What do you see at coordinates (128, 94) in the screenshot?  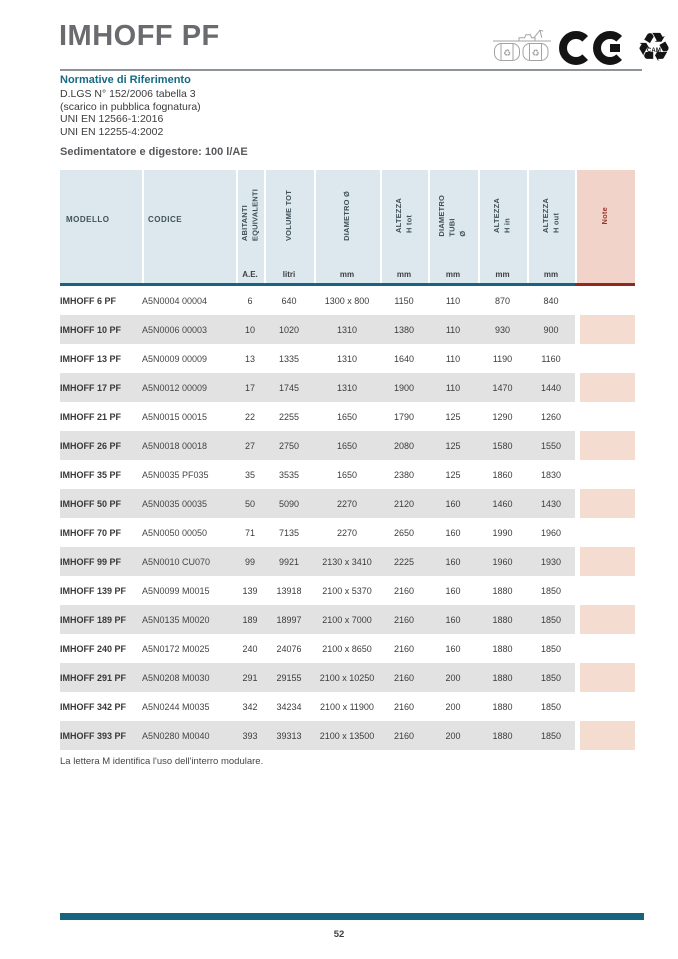 I see `normative-line: D.LGS N° 152/2006 tabella 3` at bounding box center [128, 94].